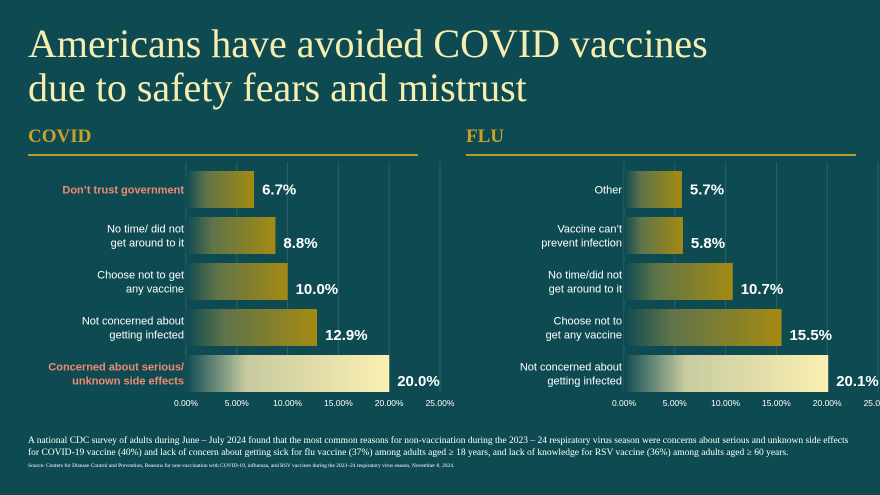 The height and width of the screenshot is (495, 880). What do you see at coordinates (277, 87) in the screenshot?
I see `title-line-2: due to safety fears and mistrust` at bounding box center [277, 87].